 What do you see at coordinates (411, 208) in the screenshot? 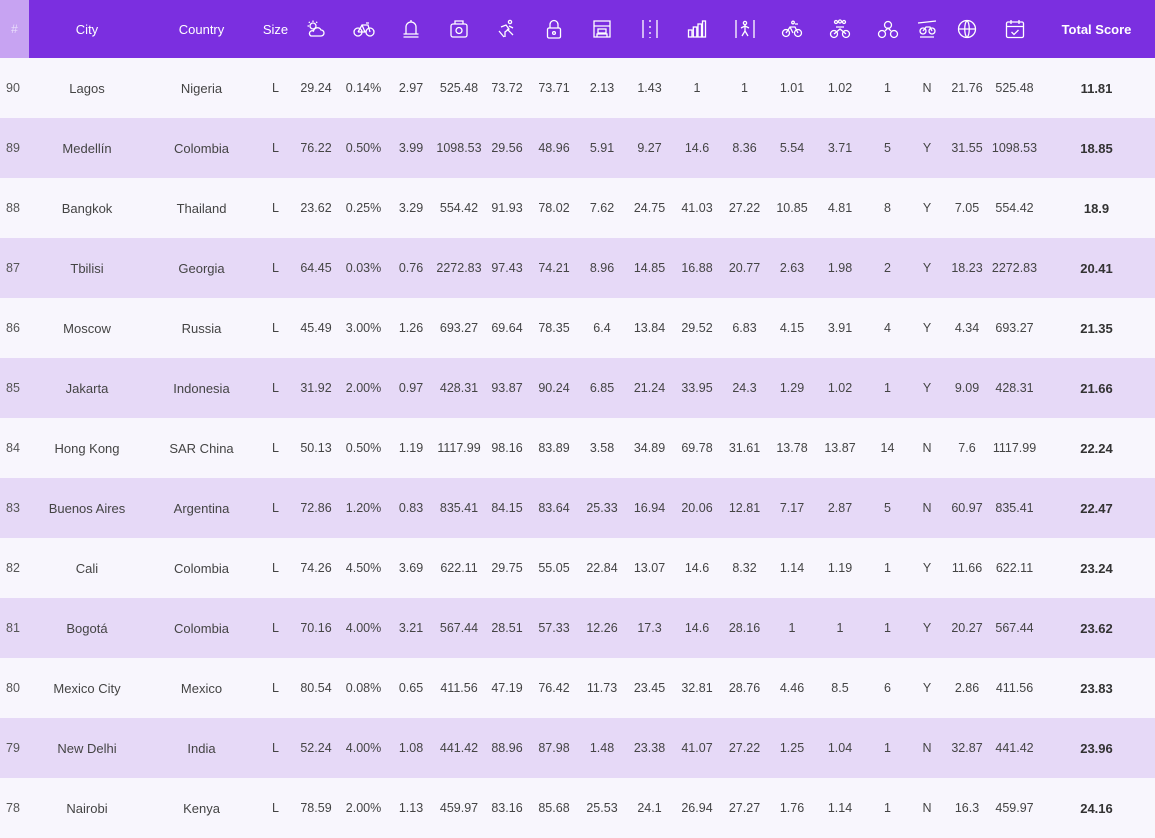
I see `bell-cell: 3.29` at bounding box center [411, 208].